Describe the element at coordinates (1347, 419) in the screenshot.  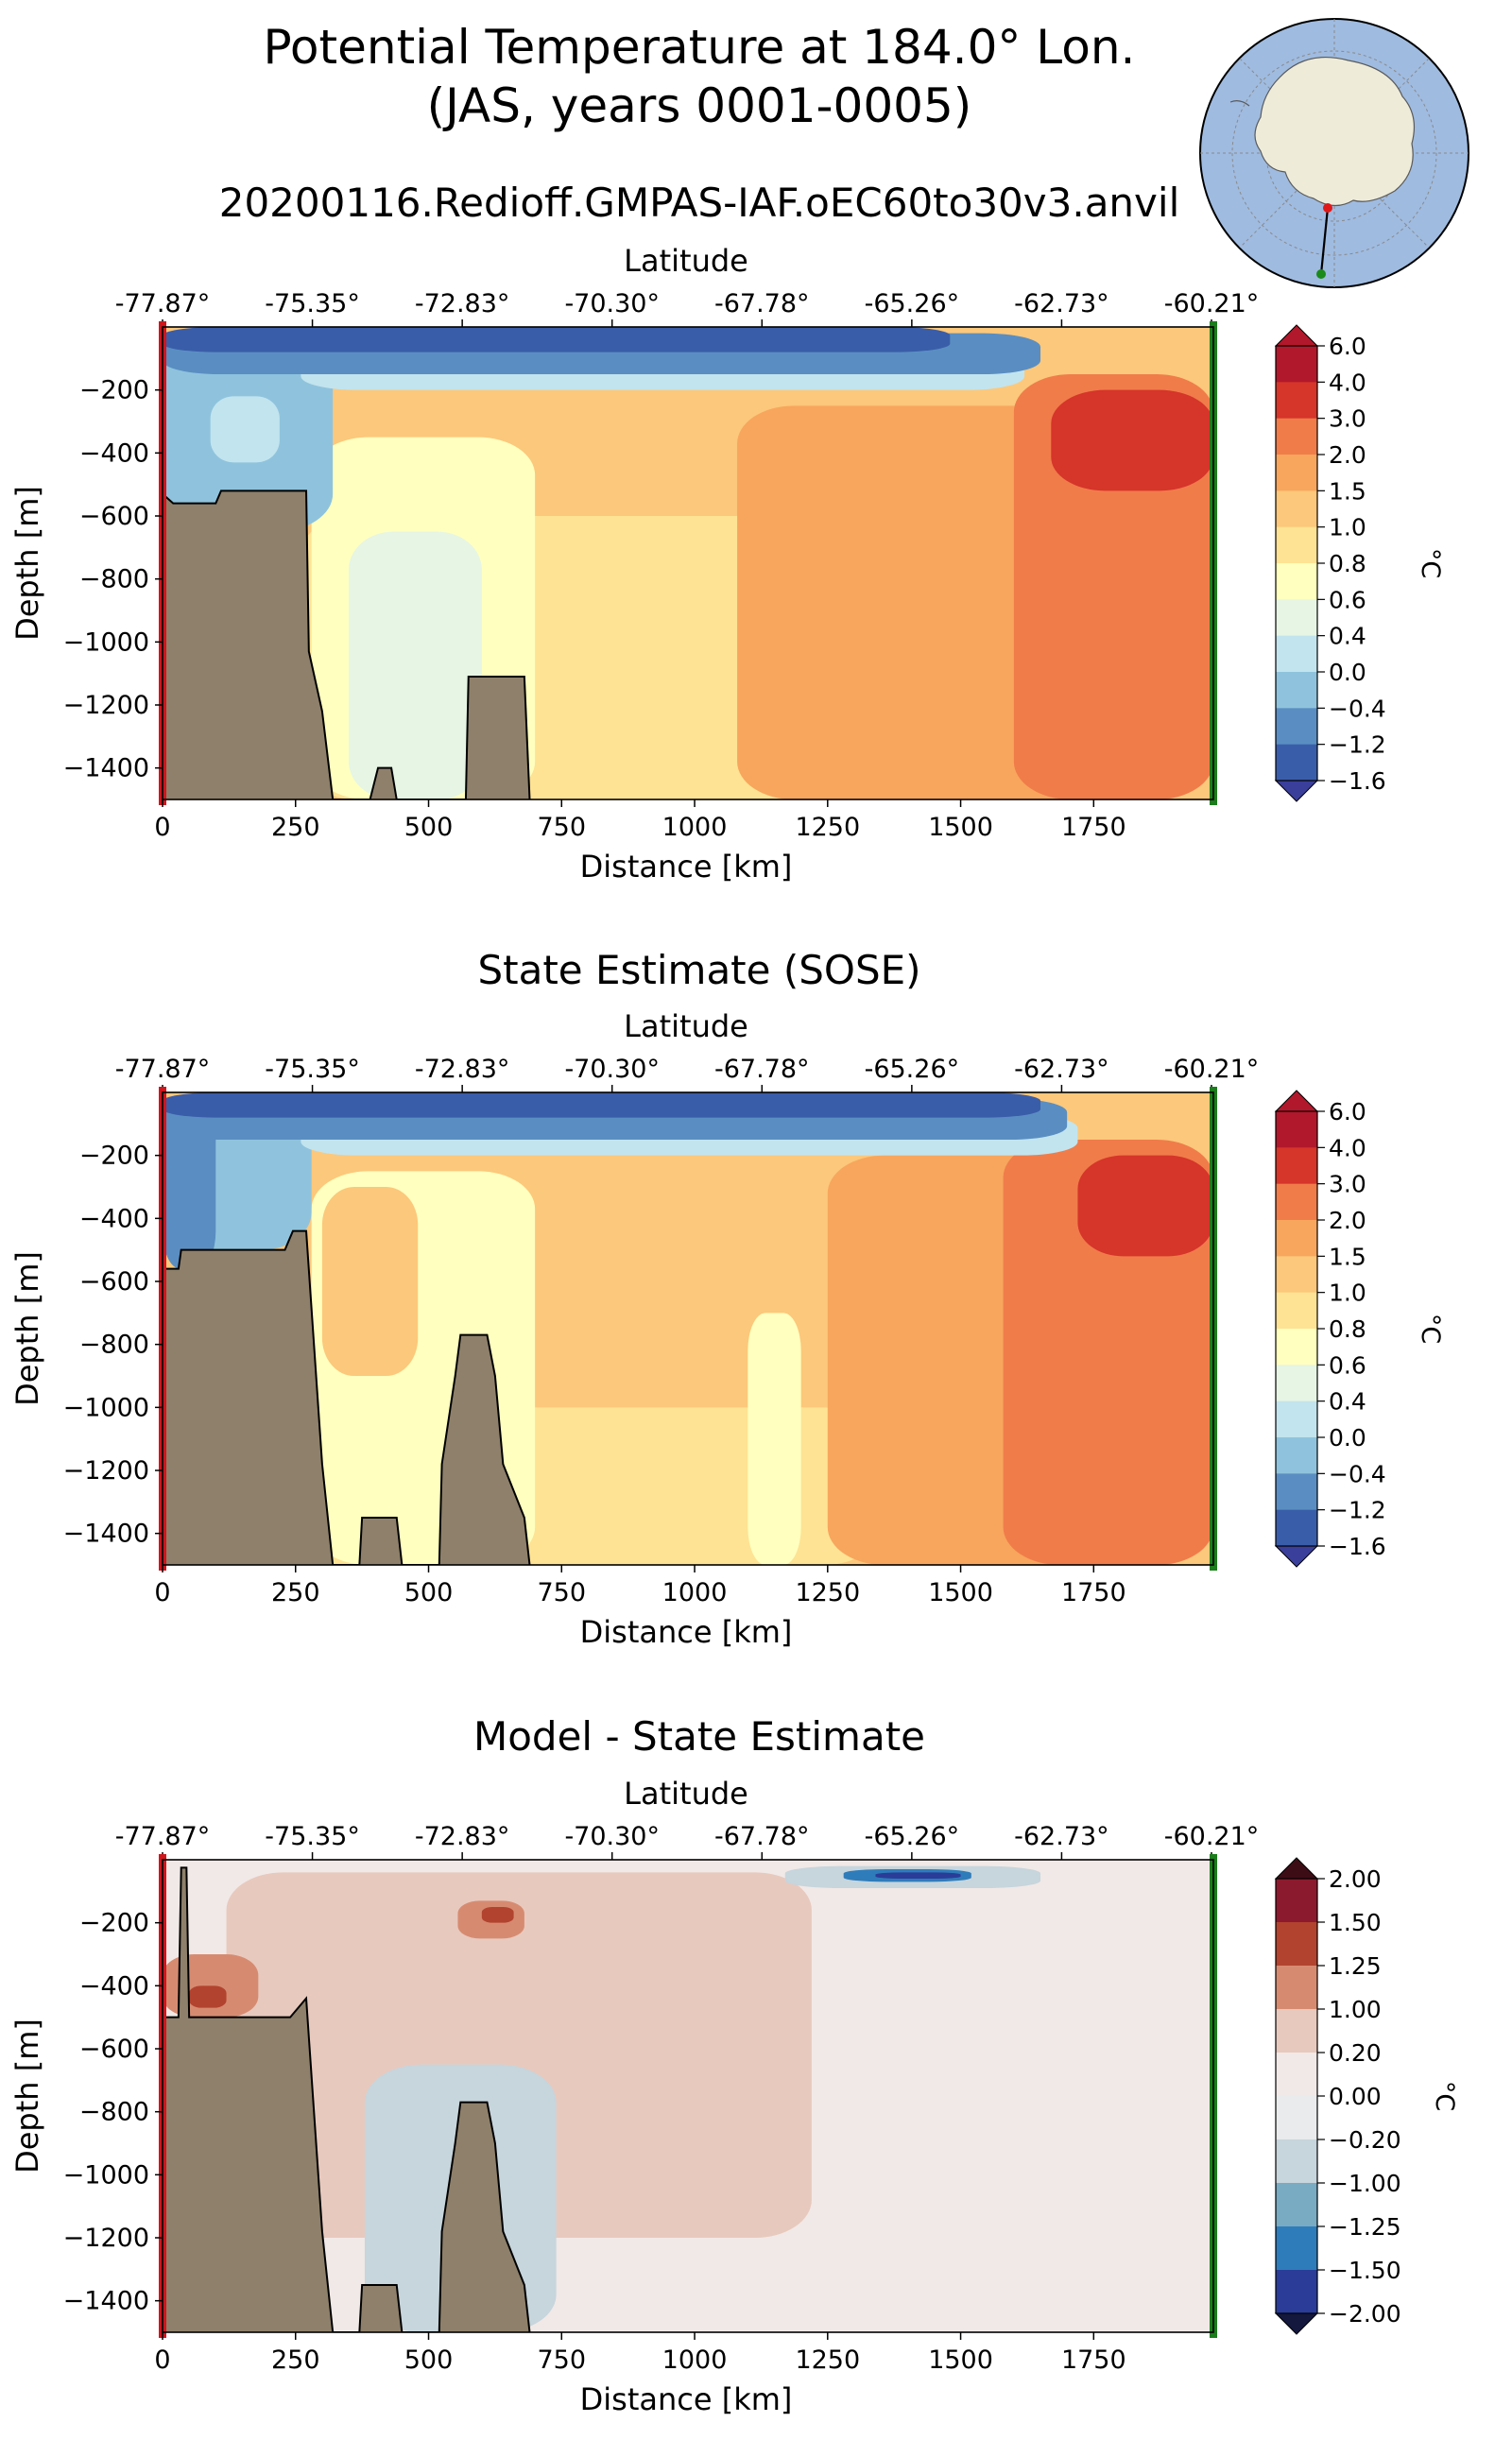
I see `colorbar-tick-label: 3.0` at that location.